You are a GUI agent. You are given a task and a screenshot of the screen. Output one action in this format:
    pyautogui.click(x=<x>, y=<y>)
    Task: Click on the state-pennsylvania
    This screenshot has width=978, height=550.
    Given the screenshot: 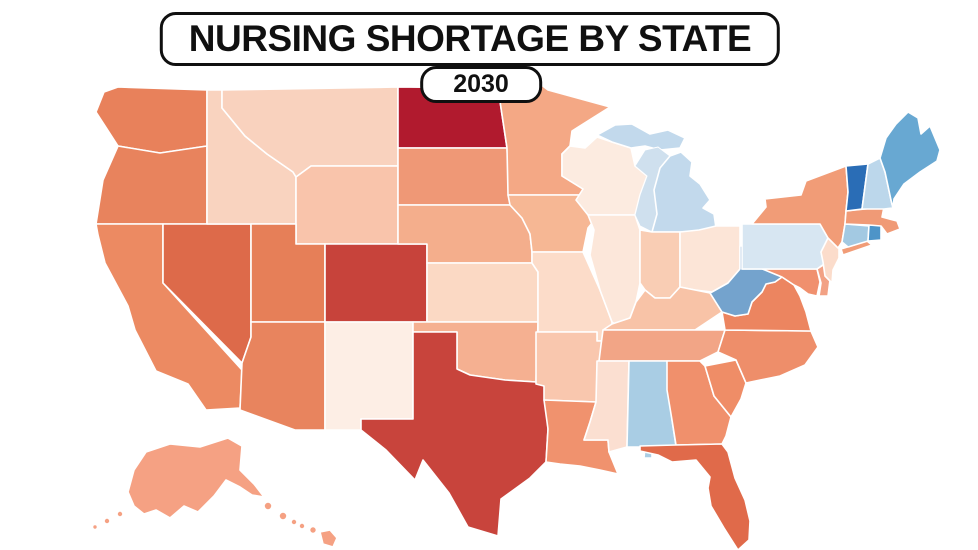 What is the action you would take?
    pyautogui.click(x=785, y=246)
    